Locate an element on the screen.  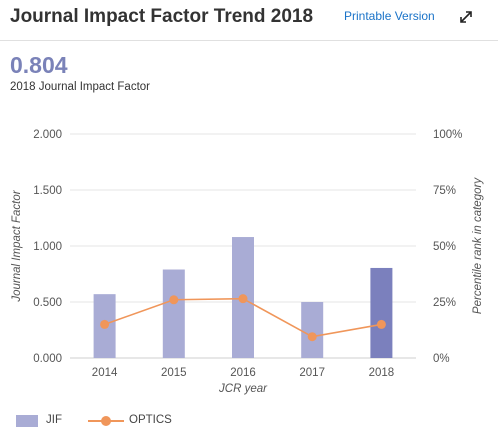
legend-jif-label: JIF is located at coordinates (54, 420).